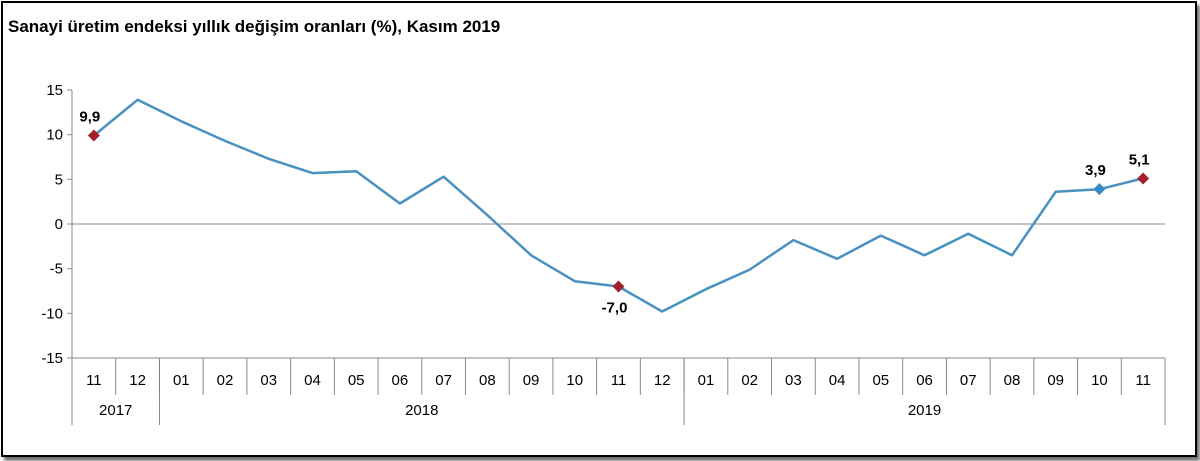 The image size is (1200, 461). What do you see at coordinates (56, 269) in the screenshot?
I see `y-tick-label: -5` at bounding box center [56, 269].